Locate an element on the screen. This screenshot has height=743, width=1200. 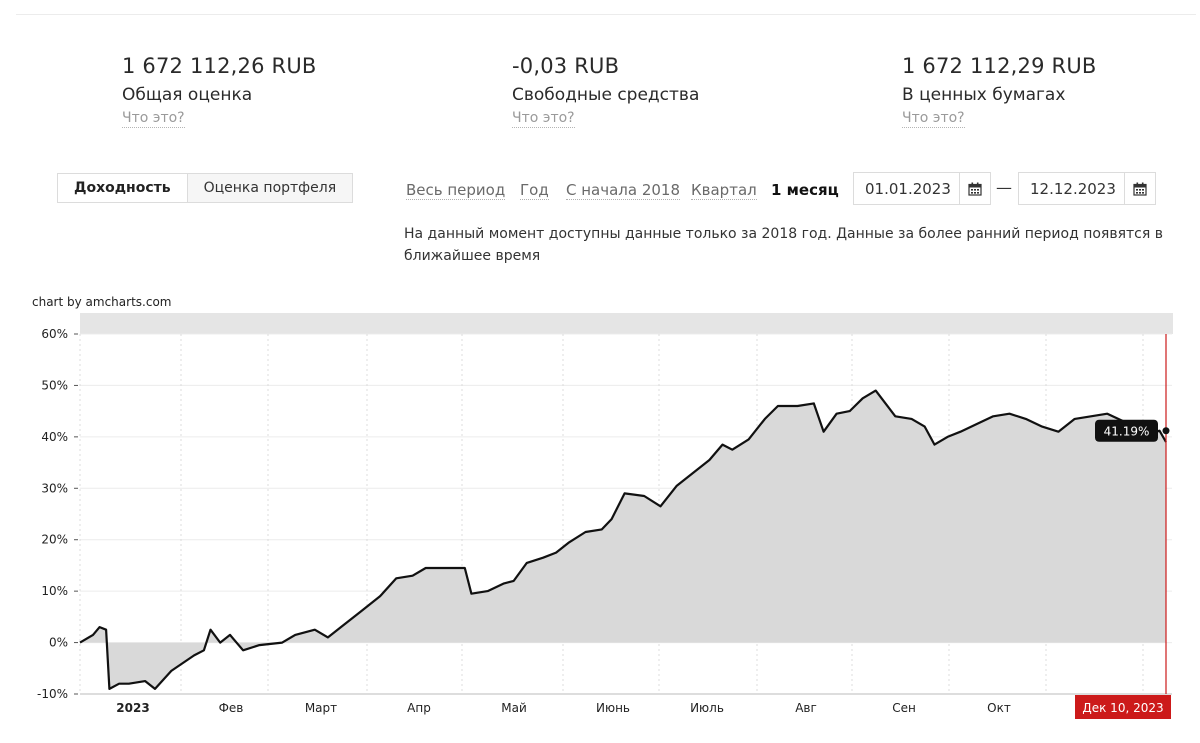
x-tick-label: 2023 is located at coordinates (132, 708).